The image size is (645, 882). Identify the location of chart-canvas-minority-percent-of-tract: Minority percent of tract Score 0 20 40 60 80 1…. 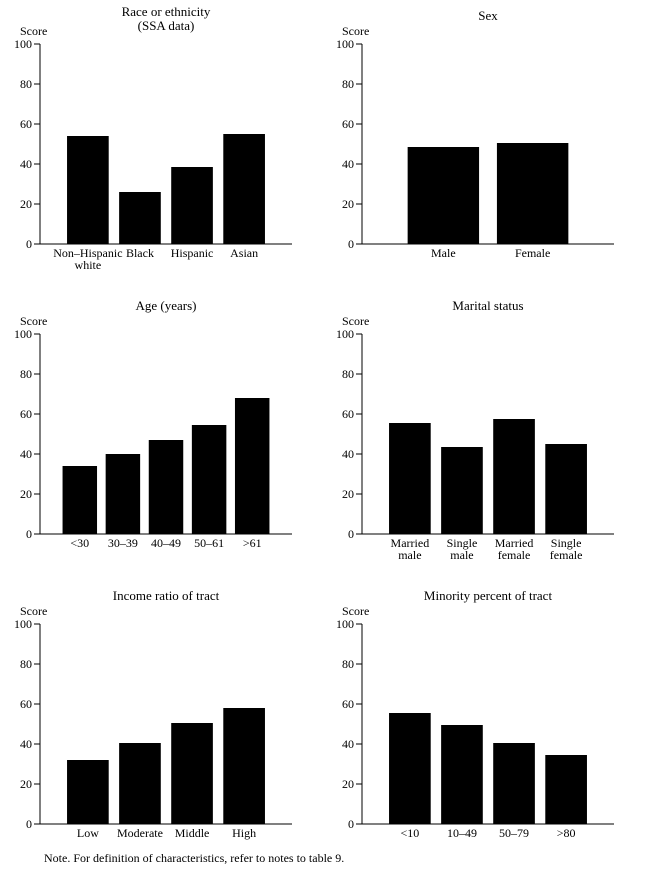
(475, 714).